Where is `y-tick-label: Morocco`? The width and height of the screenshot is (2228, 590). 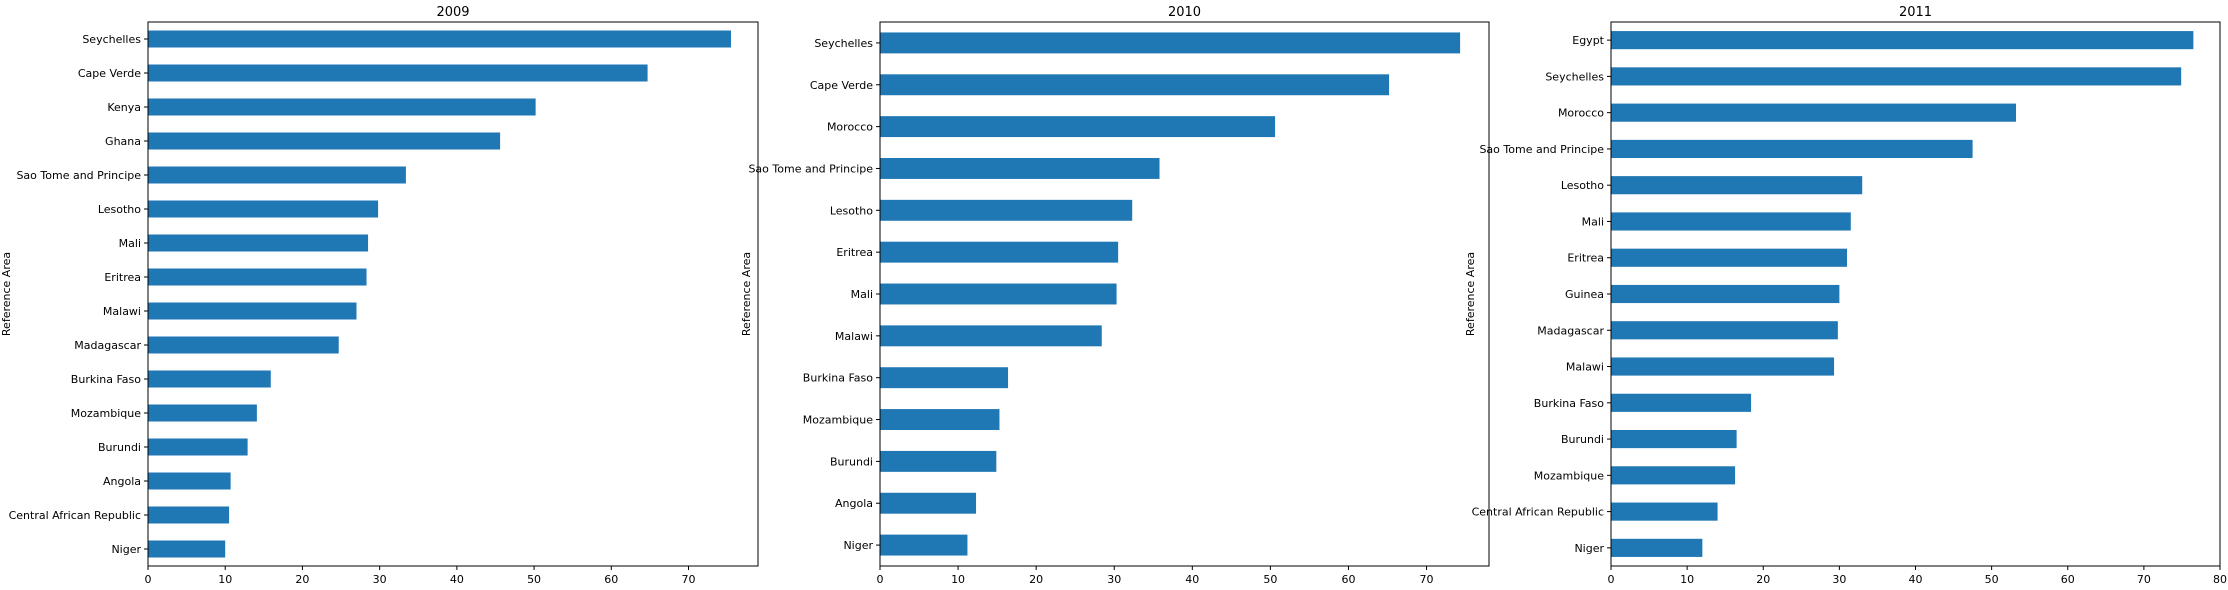 y-tick-label: Morocco is located at coordinates (1581, 113).